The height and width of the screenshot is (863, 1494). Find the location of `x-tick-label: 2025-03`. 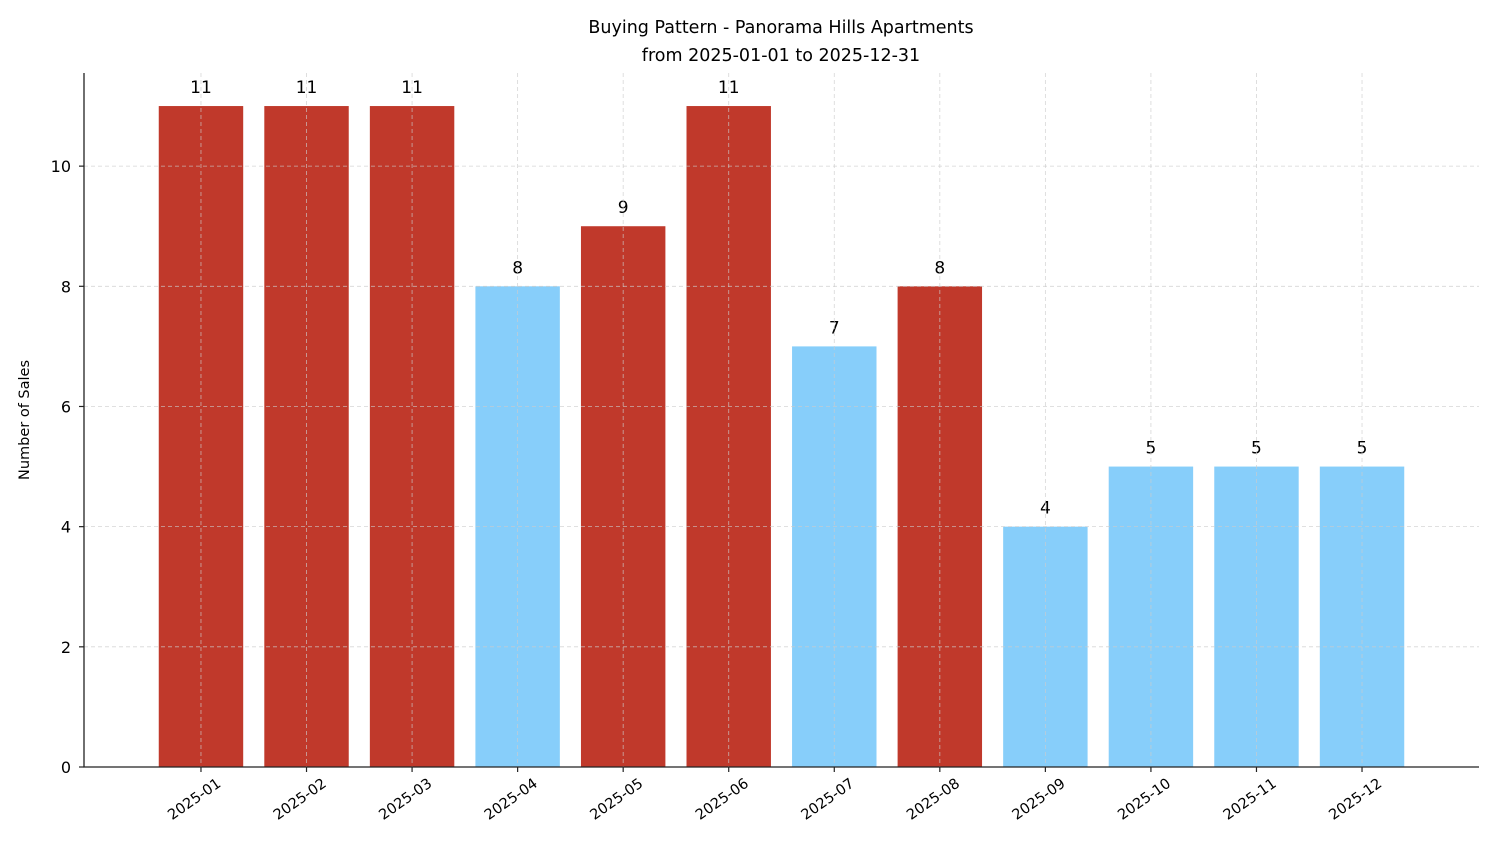

x-tick-label: 2025-03 is located at coordinates (405, 800).